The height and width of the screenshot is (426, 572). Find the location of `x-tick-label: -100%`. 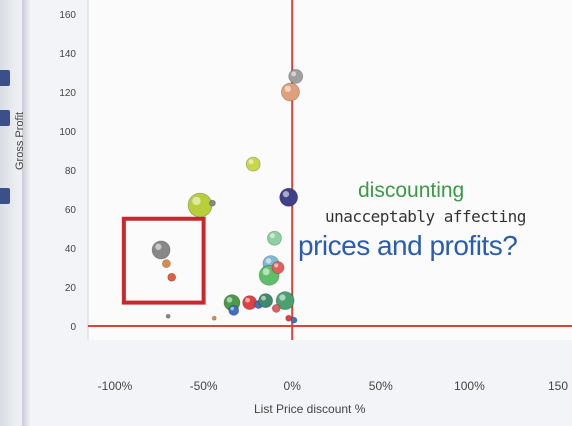

x-tick-label: -100% is located at coordinates (115, 386).